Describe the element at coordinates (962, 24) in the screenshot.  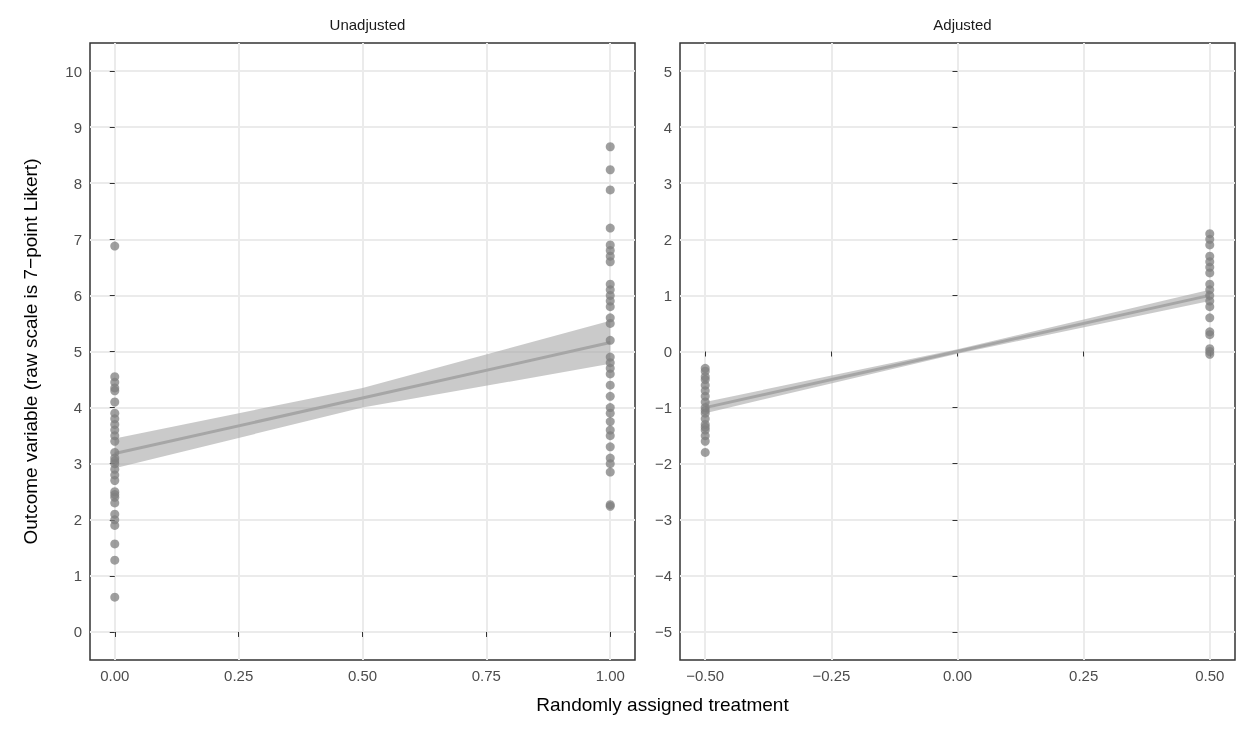
I see `chart-title: Adjusted` at that location.